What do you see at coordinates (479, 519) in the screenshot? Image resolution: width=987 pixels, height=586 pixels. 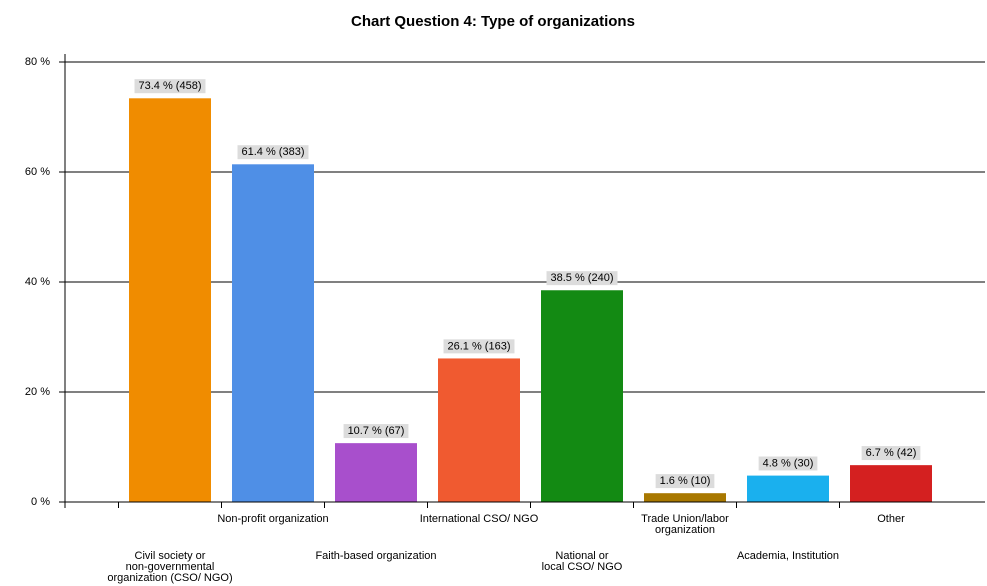 I see `x-tick-label: International CSO/ NGO` at bounding box center [479, 519].